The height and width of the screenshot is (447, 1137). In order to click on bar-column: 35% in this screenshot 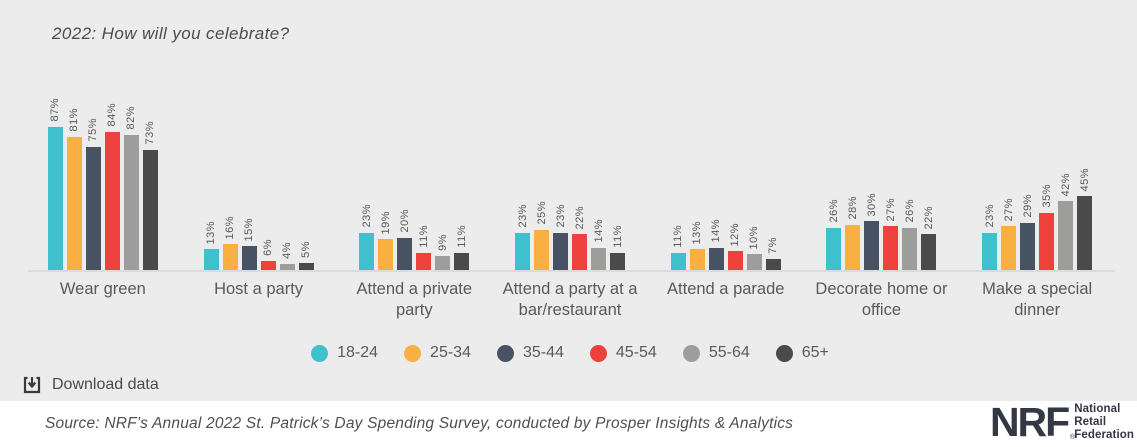, I will do `click(1047, 227)`.